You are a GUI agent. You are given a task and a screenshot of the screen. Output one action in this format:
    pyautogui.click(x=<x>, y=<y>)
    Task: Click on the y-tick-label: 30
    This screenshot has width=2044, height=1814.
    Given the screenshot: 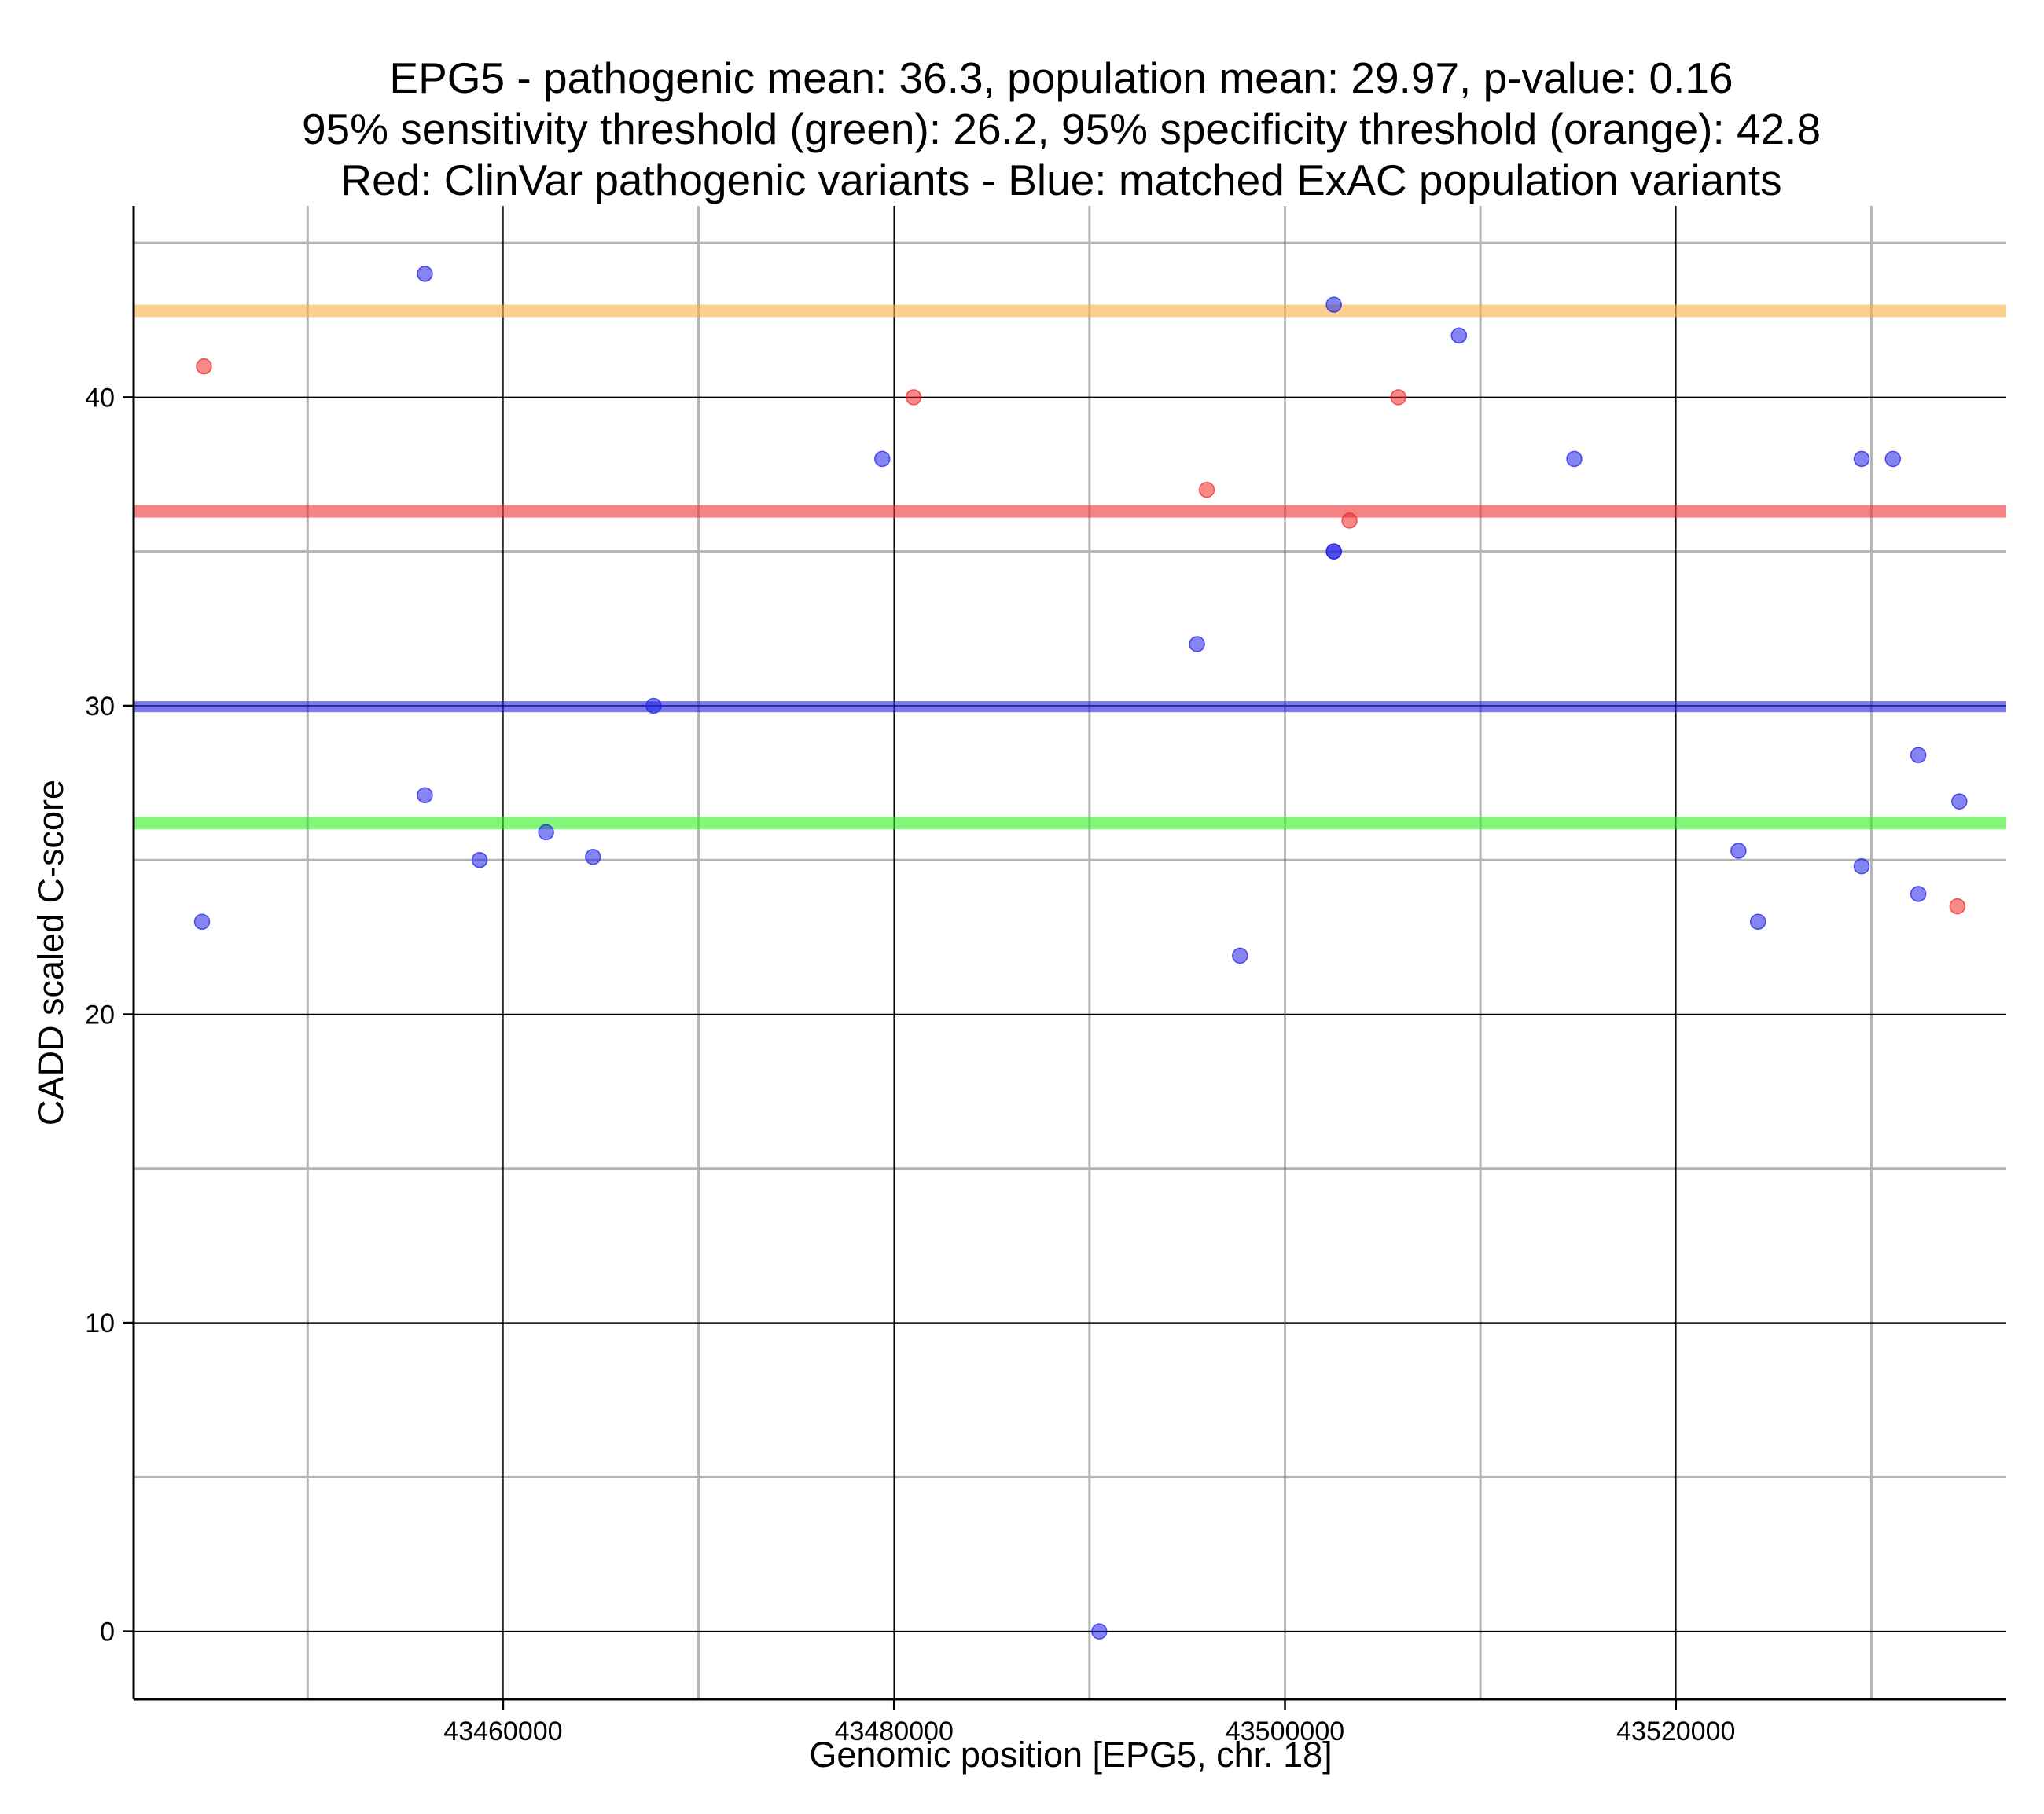 What is the action you would take?
    pyautogui.click(x=100, y=707)
    